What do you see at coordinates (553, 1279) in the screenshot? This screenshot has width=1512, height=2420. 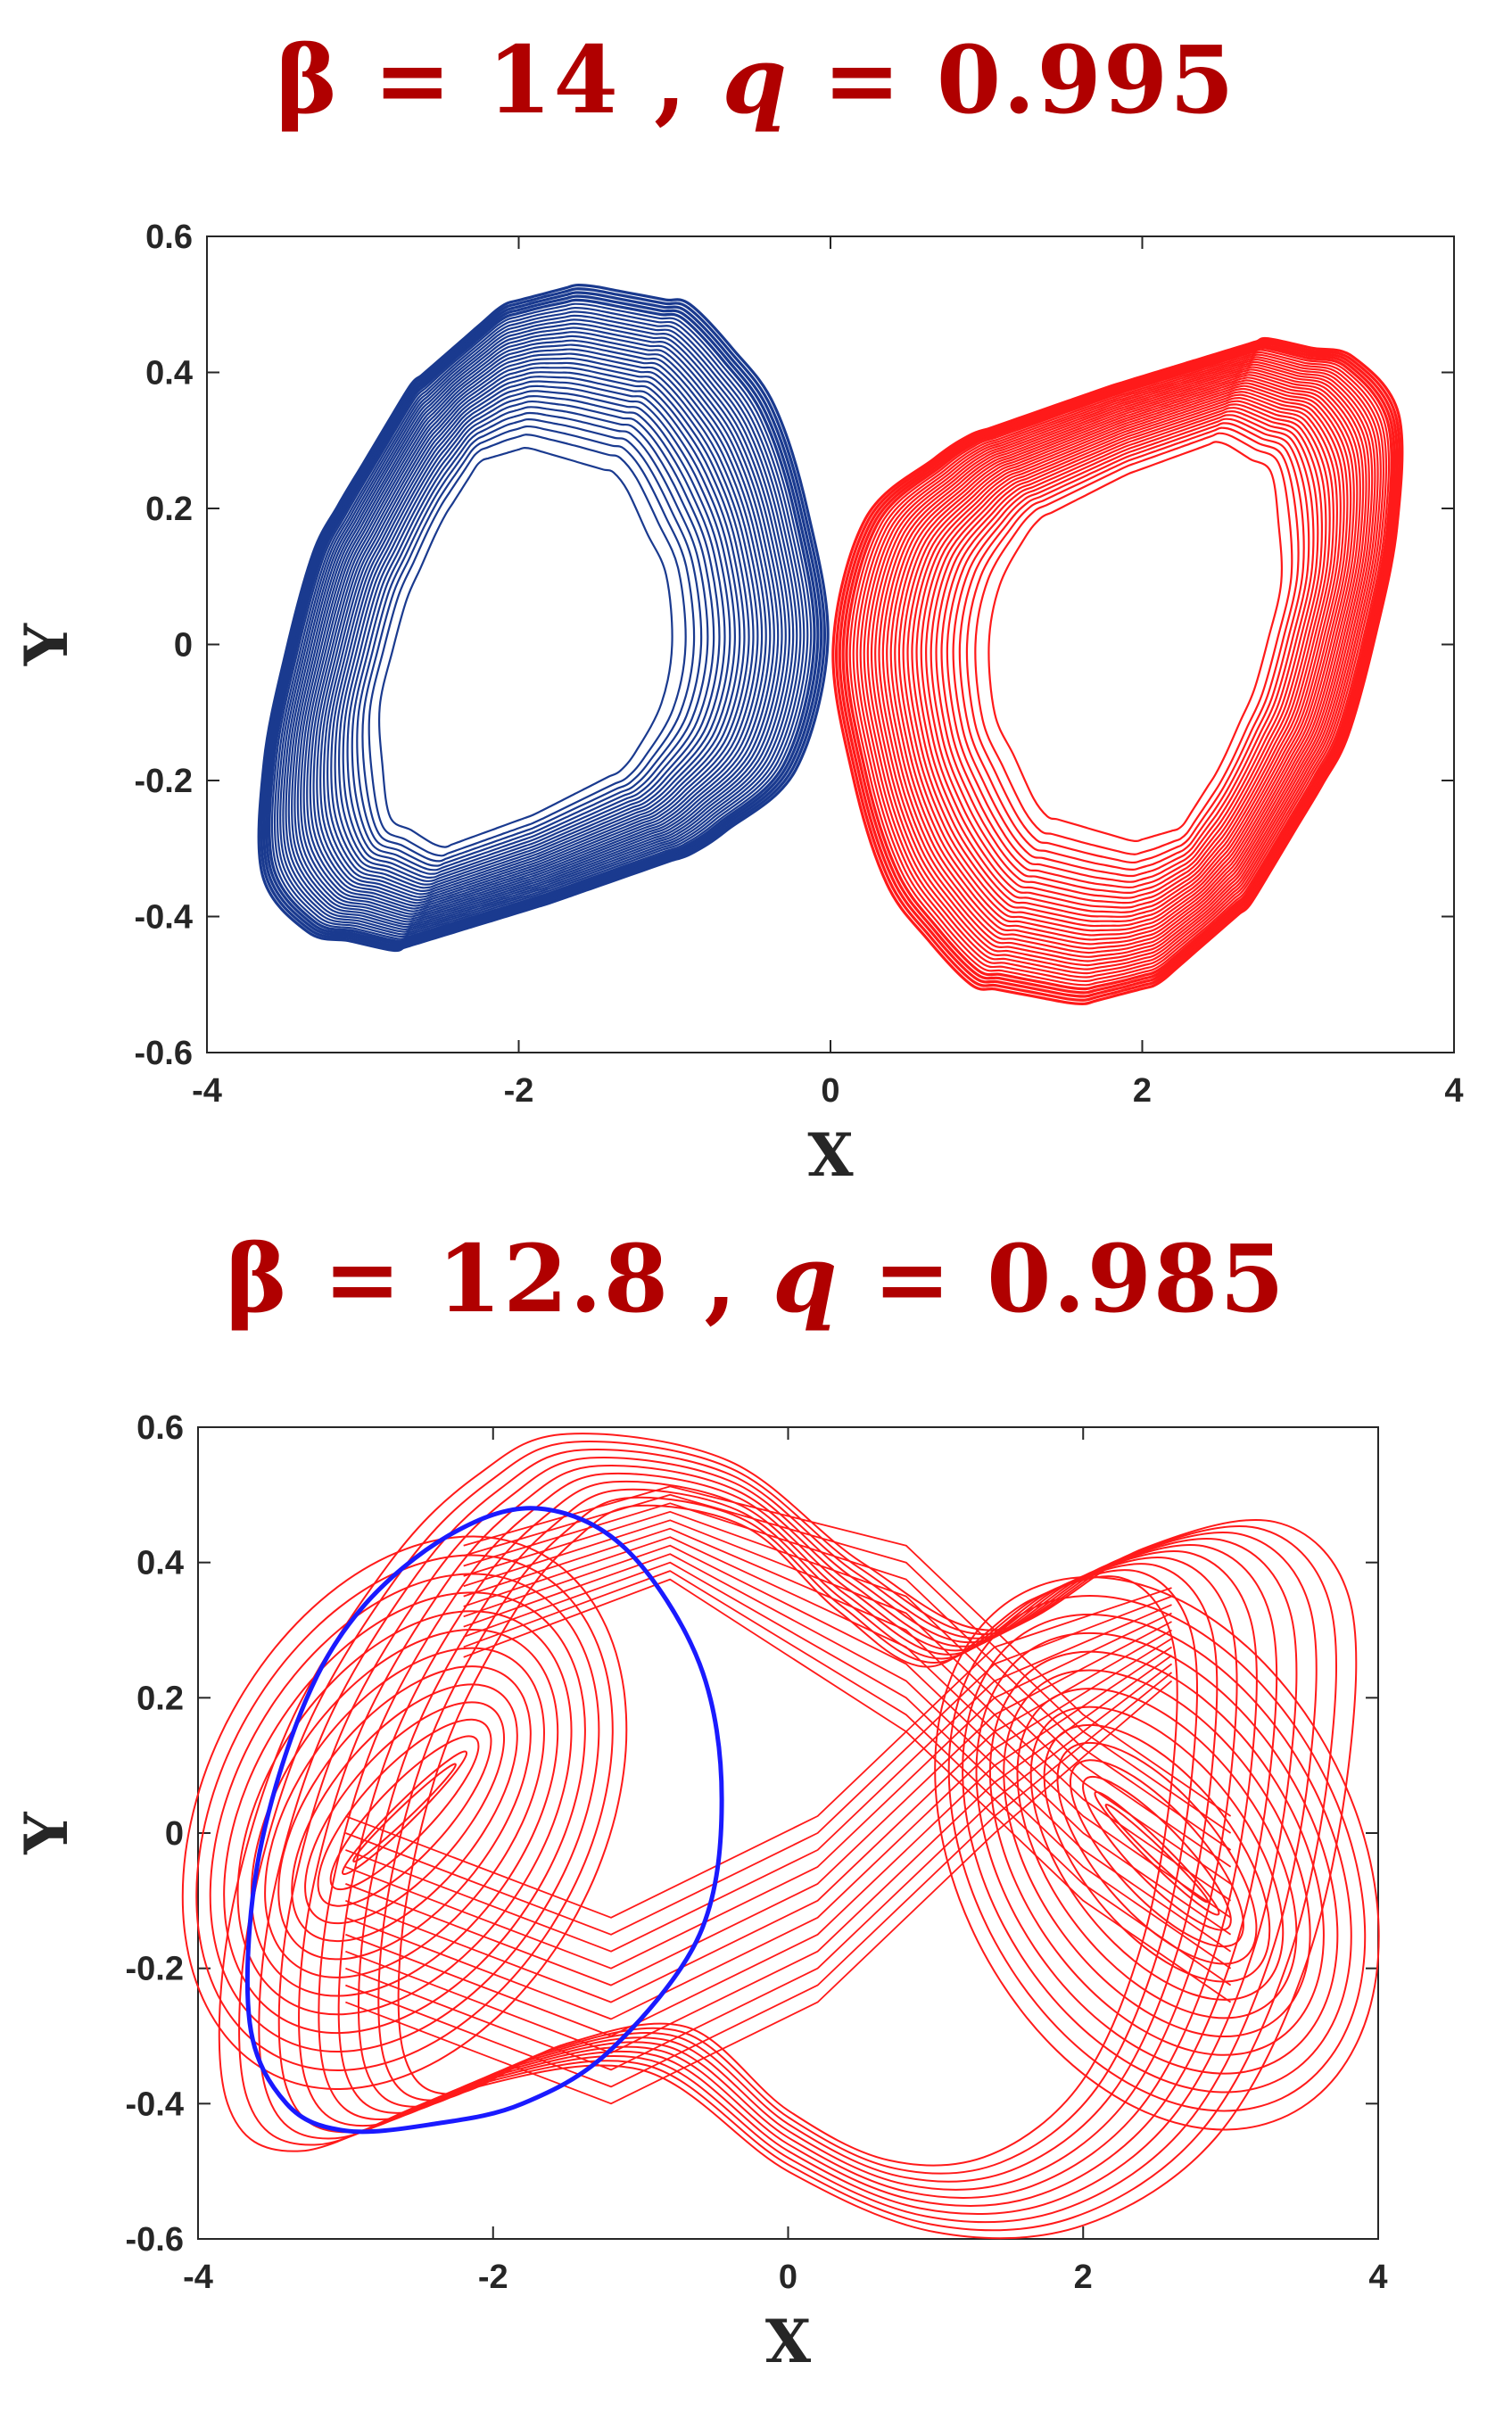 I see `title-2-beta-value: 12.8` at bounding box center [553, 1279].